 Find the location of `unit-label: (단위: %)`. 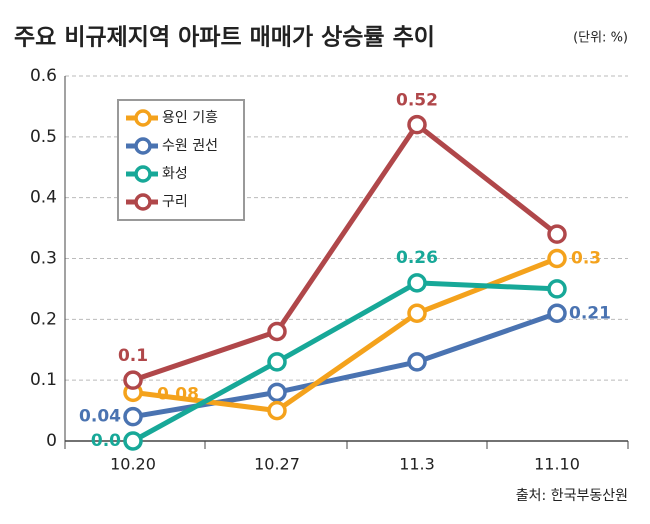

unit-label: (단위: %) is located at coordinates (600, 38).